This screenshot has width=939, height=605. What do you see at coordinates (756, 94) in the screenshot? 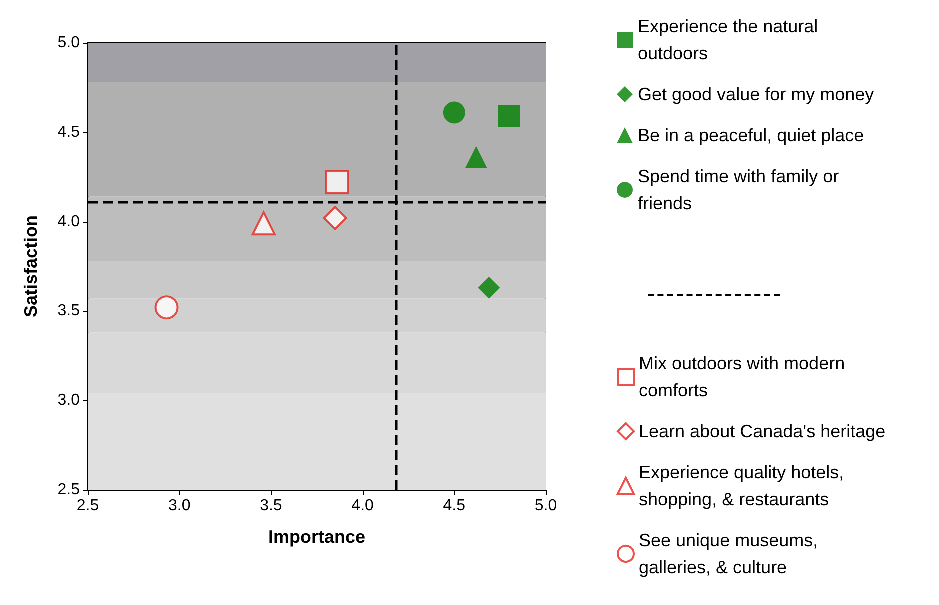
I see `legend-label: Get good value for my money` at bounding box center [756, 94].